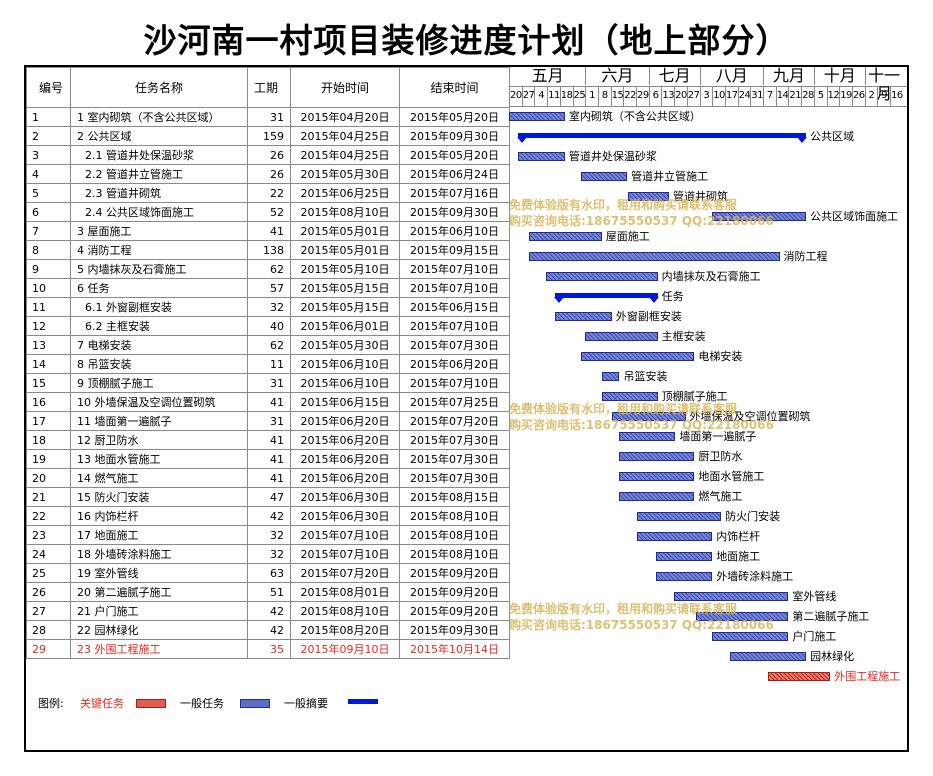 The image size is (933, 776). What do you see at coordinates (159, 611) in the screenshot?
I see `task-name: 21 户门施工` at bounding box center [159, 611].